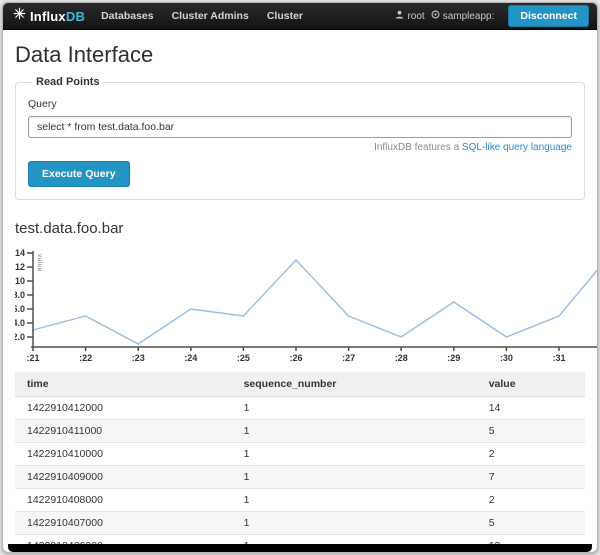 The height and width of the screenshot is (555, 600). Describe the element at coordinates (123, 454) in the screenshot. I see `table-cell: 1422910410000` at that location.